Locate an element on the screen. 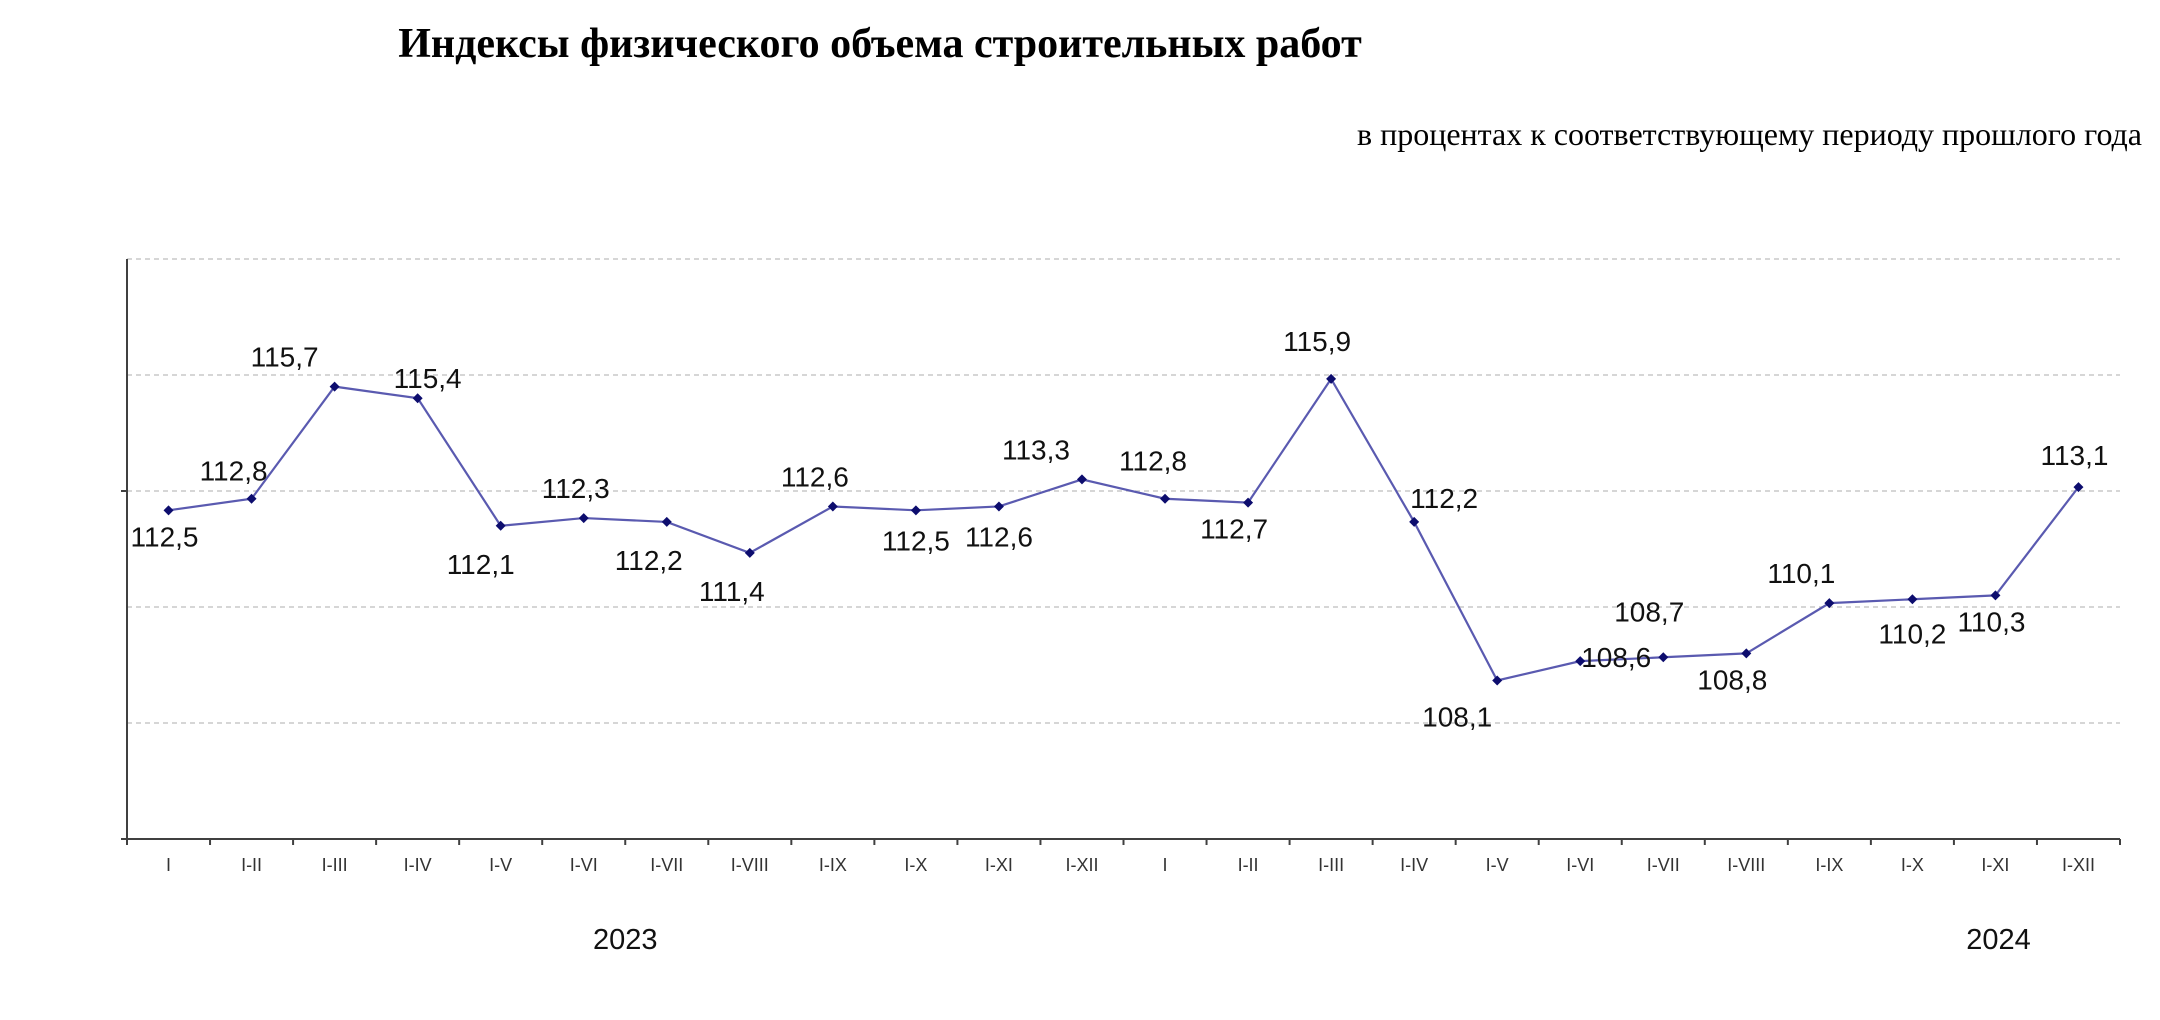  data-label: 115,7 is located at coordinates (285, 357).